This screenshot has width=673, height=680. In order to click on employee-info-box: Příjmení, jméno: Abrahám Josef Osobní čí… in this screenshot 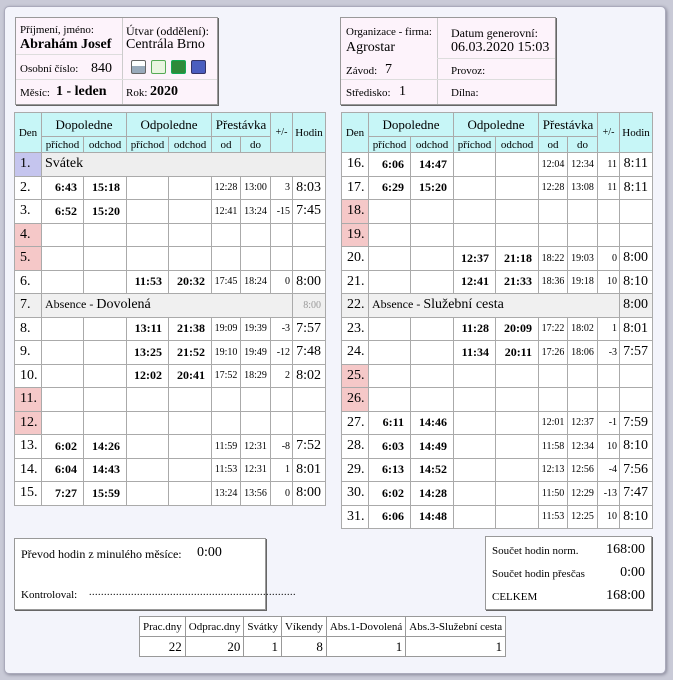, I will do `click(116, 61)`.